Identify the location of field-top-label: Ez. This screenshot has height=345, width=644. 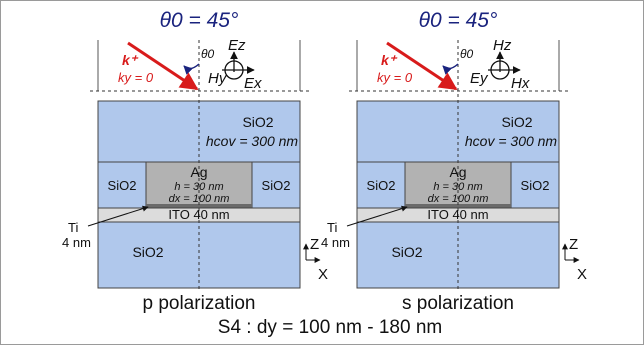
(237, 45).